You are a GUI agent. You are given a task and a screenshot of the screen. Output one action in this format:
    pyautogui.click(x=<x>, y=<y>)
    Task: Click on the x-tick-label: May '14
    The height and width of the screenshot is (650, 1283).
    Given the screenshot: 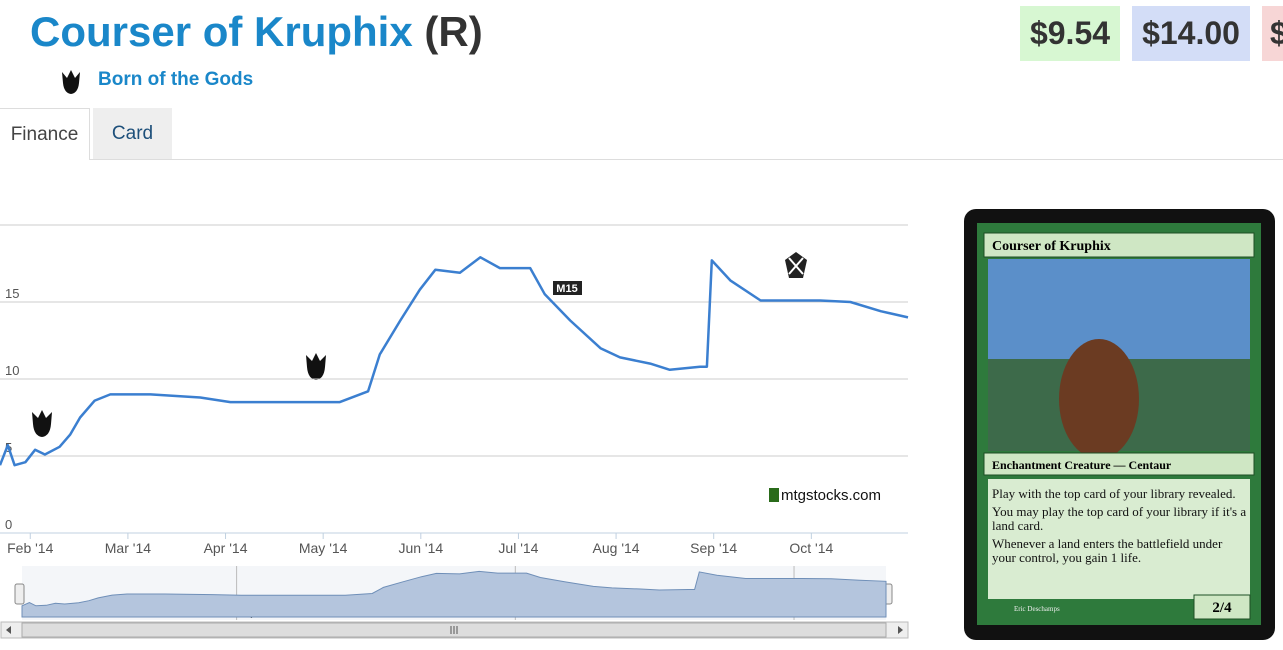 What is the action you would take?
    pyautogui.click(x=323, y=548)
    